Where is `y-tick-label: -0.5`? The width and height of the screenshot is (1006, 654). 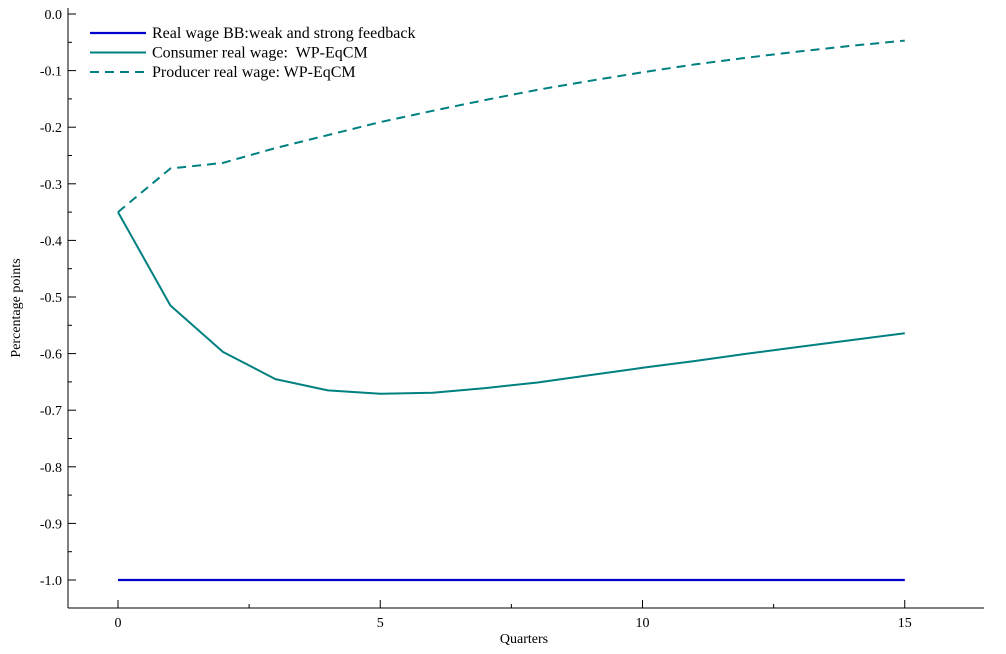
y-tick-label: -0.5 is located at coordinates (51, 298).